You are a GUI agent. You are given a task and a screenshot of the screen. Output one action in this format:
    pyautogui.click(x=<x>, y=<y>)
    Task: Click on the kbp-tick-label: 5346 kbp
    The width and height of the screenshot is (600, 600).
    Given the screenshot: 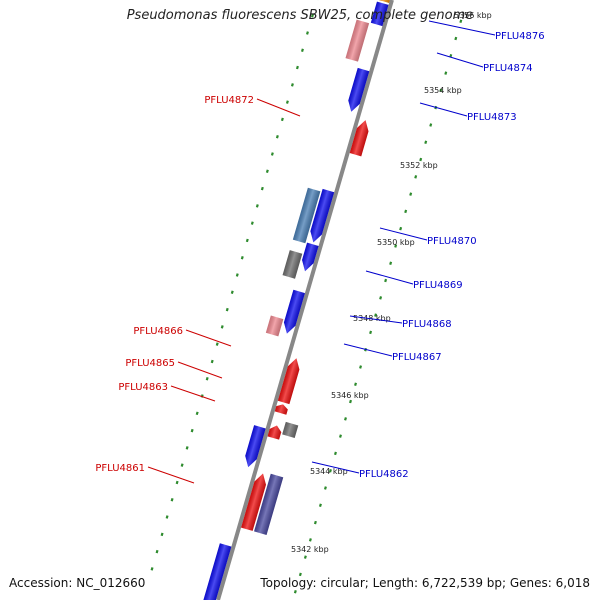 What is the action you would take?
    pyautogui.click(x=350, y=395)
    